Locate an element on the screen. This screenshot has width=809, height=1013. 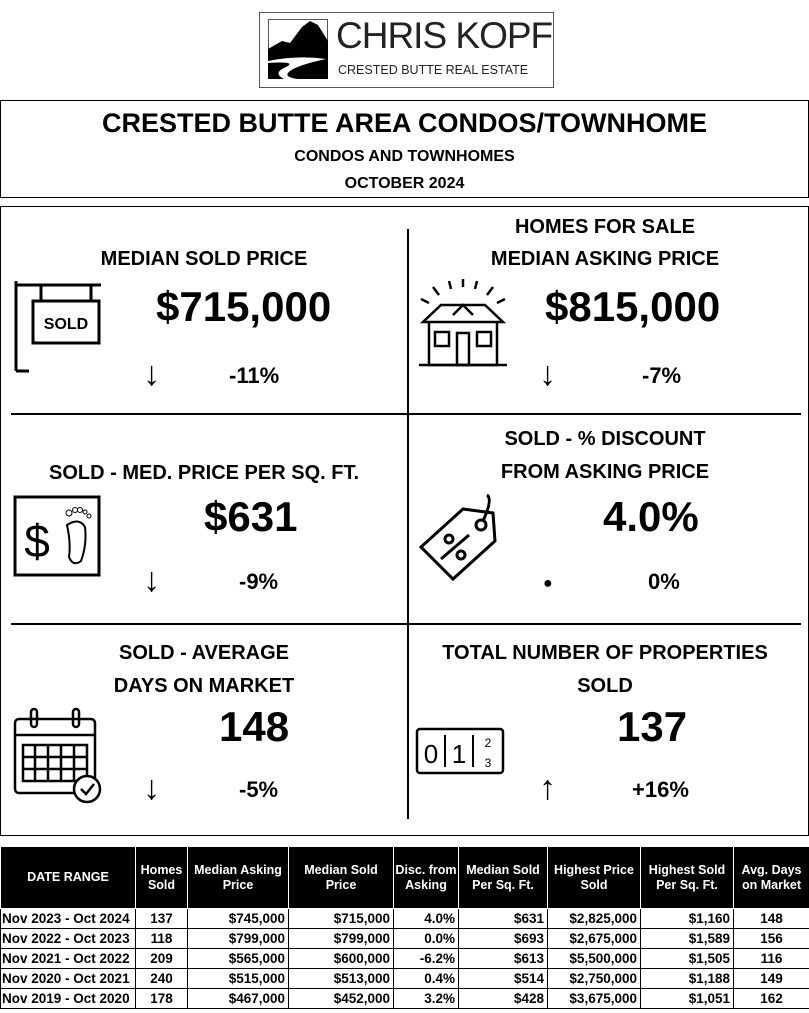
column-header: Homes Sold is located at coordinates (161, 877).